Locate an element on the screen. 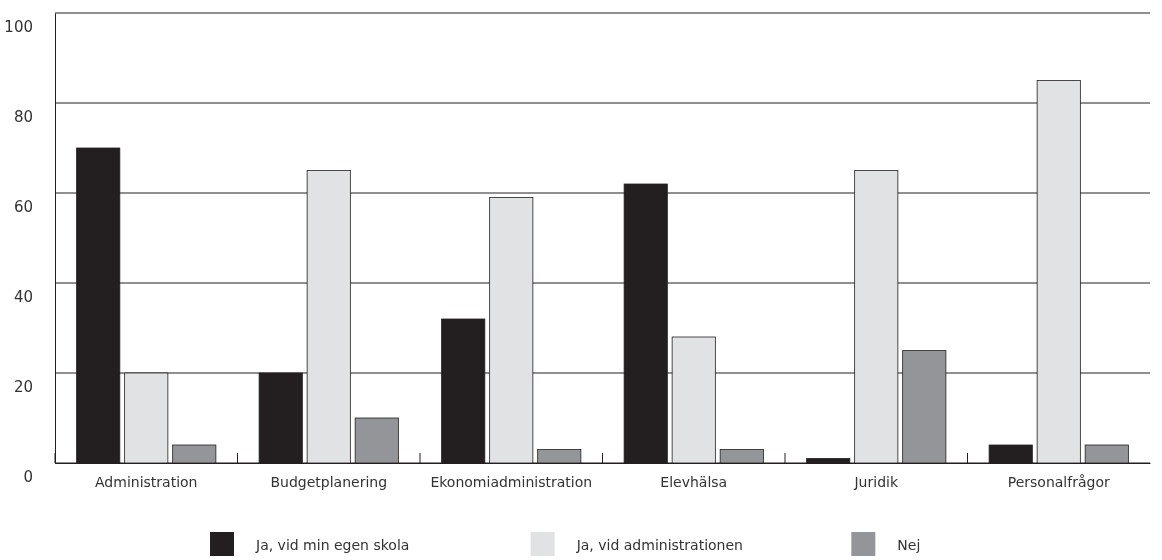  x-tick-label: Juridik is located at coordinates (876, 481).